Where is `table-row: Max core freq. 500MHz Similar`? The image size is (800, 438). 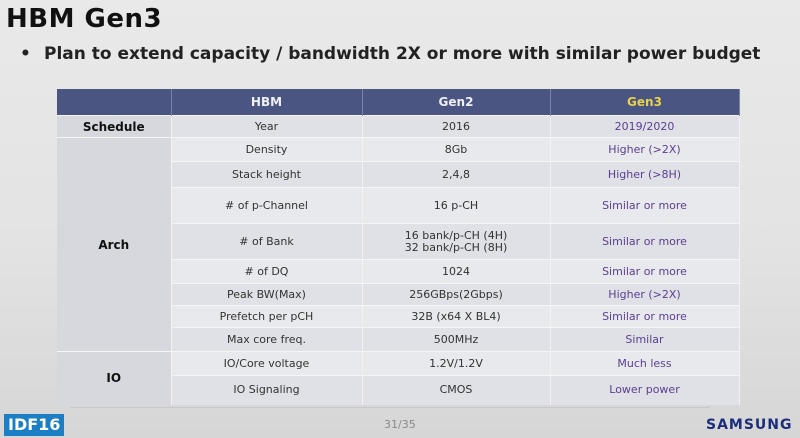
table-row: Max core freq. 500MHz Similar is located at coordinates (398, 339).